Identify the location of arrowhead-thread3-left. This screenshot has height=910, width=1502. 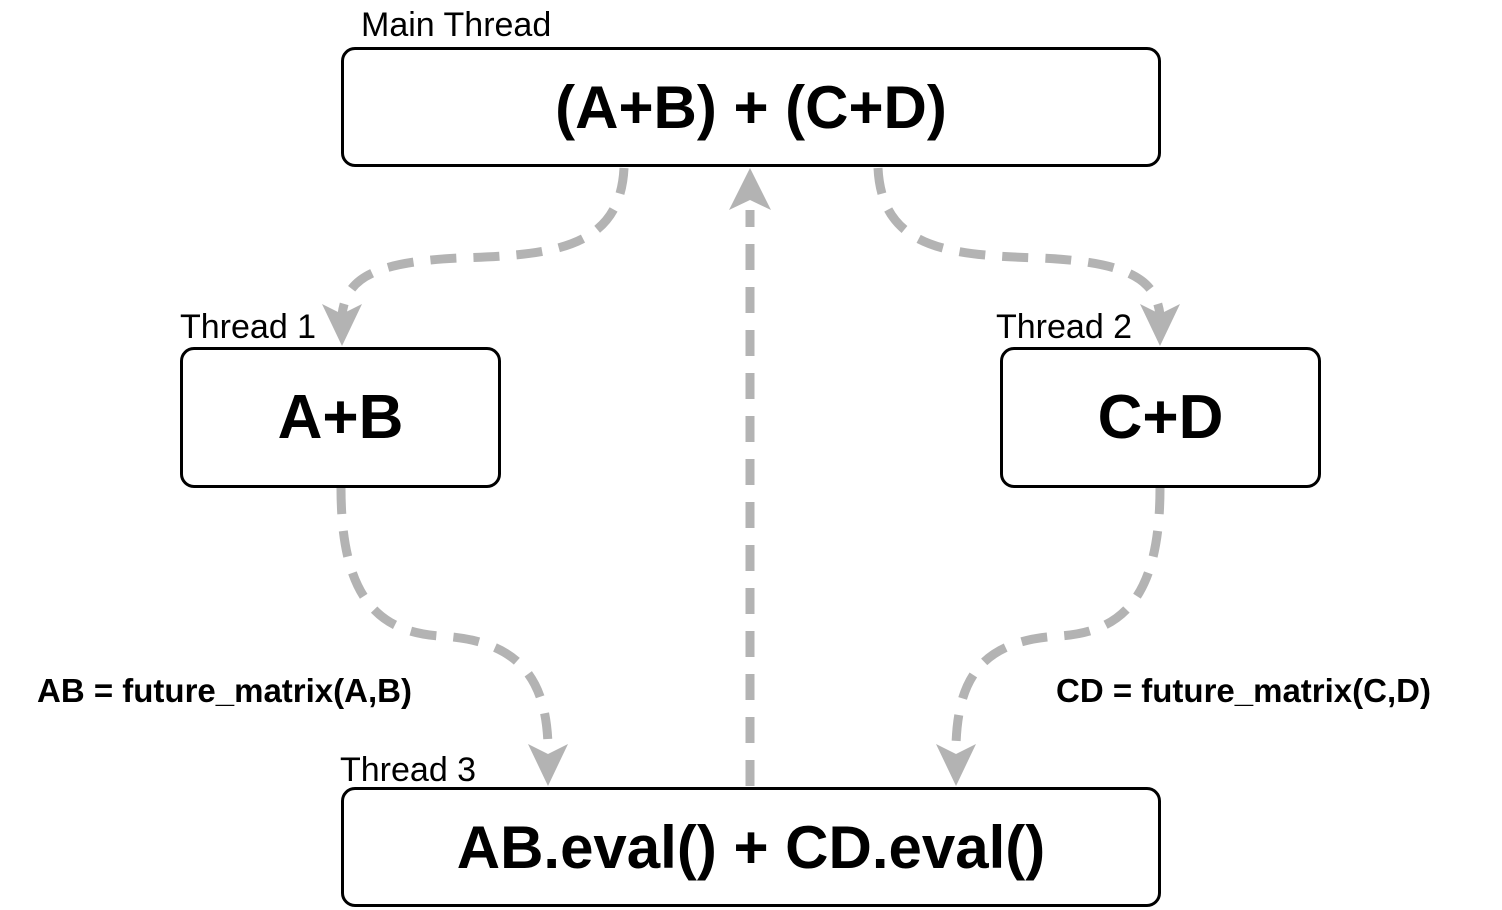
(548, 765).